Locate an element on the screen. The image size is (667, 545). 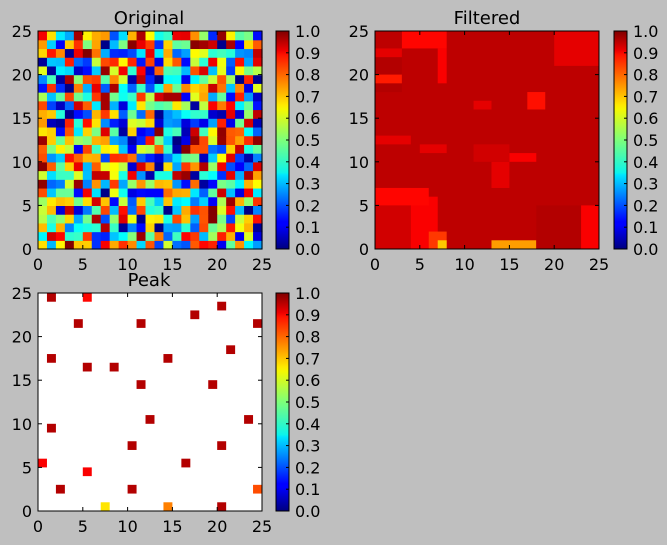
y-tick-label: 25 is located at coordinates (22, 31).